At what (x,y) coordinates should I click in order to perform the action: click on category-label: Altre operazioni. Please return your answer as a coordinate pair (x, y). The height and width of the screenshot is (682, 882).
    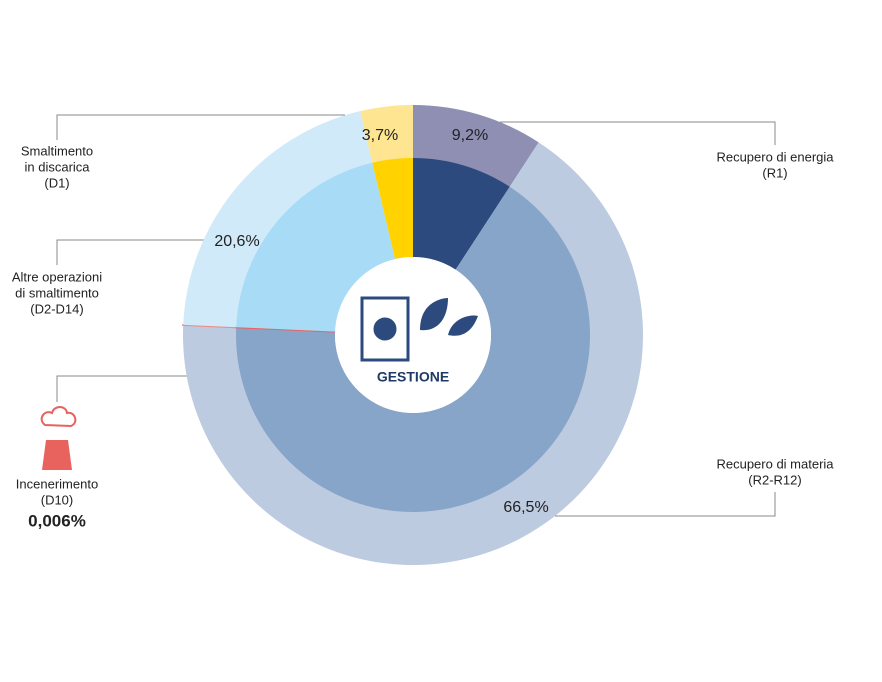
    Looking at the image, I should click on (57, 276).